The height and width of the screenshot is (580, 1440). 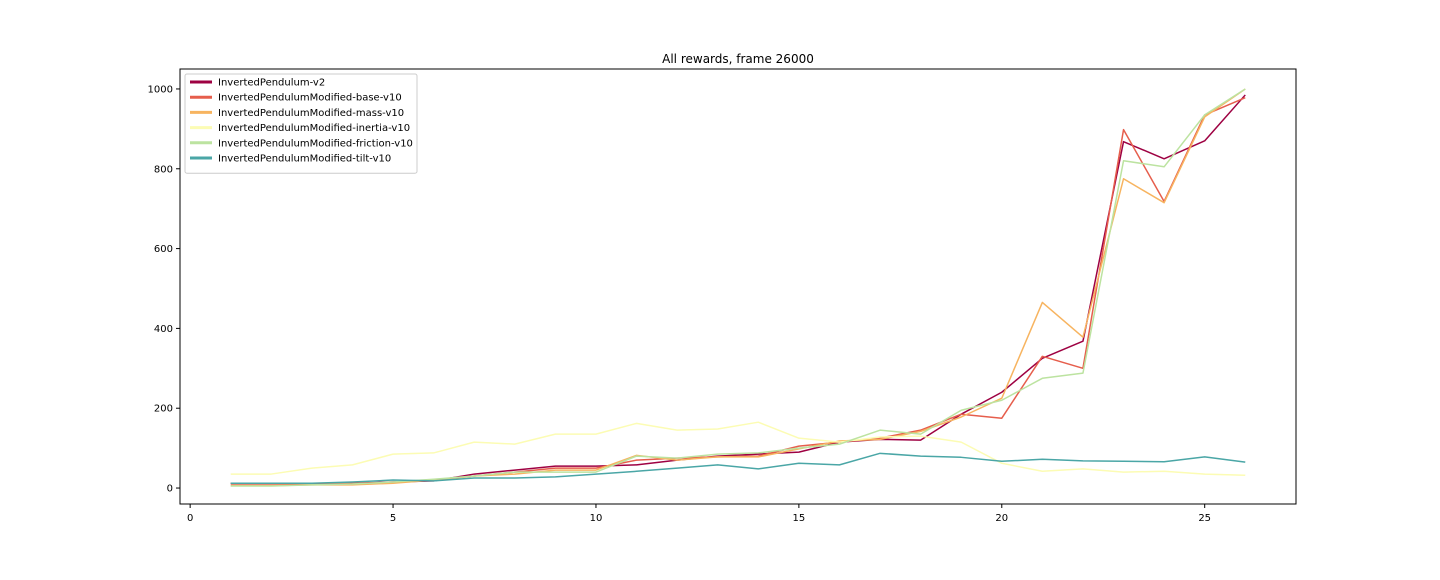 I want to click on x-tick-label: 20, so click(x=1001, y=518).